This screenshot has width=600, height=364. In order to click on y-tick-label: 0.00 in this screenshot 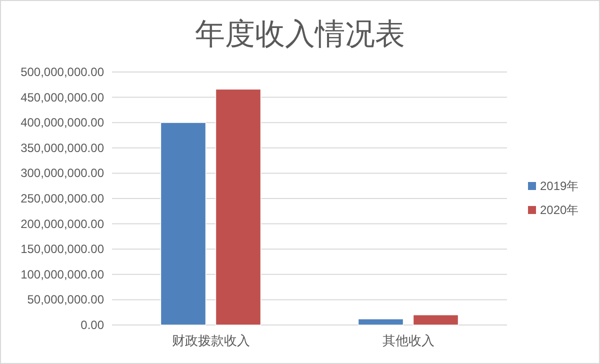, I will do `click(92, 325)`.